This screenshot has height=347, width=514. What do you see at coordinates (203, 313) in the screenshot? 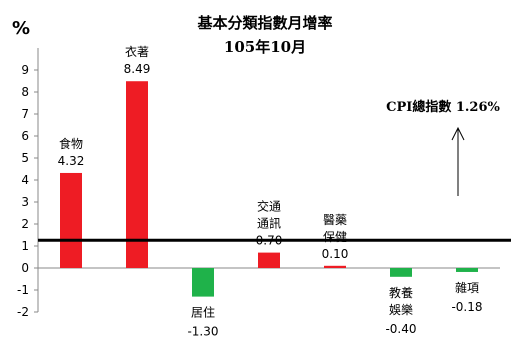
I see `category-label: 居住` at bounding box center [203, 313].